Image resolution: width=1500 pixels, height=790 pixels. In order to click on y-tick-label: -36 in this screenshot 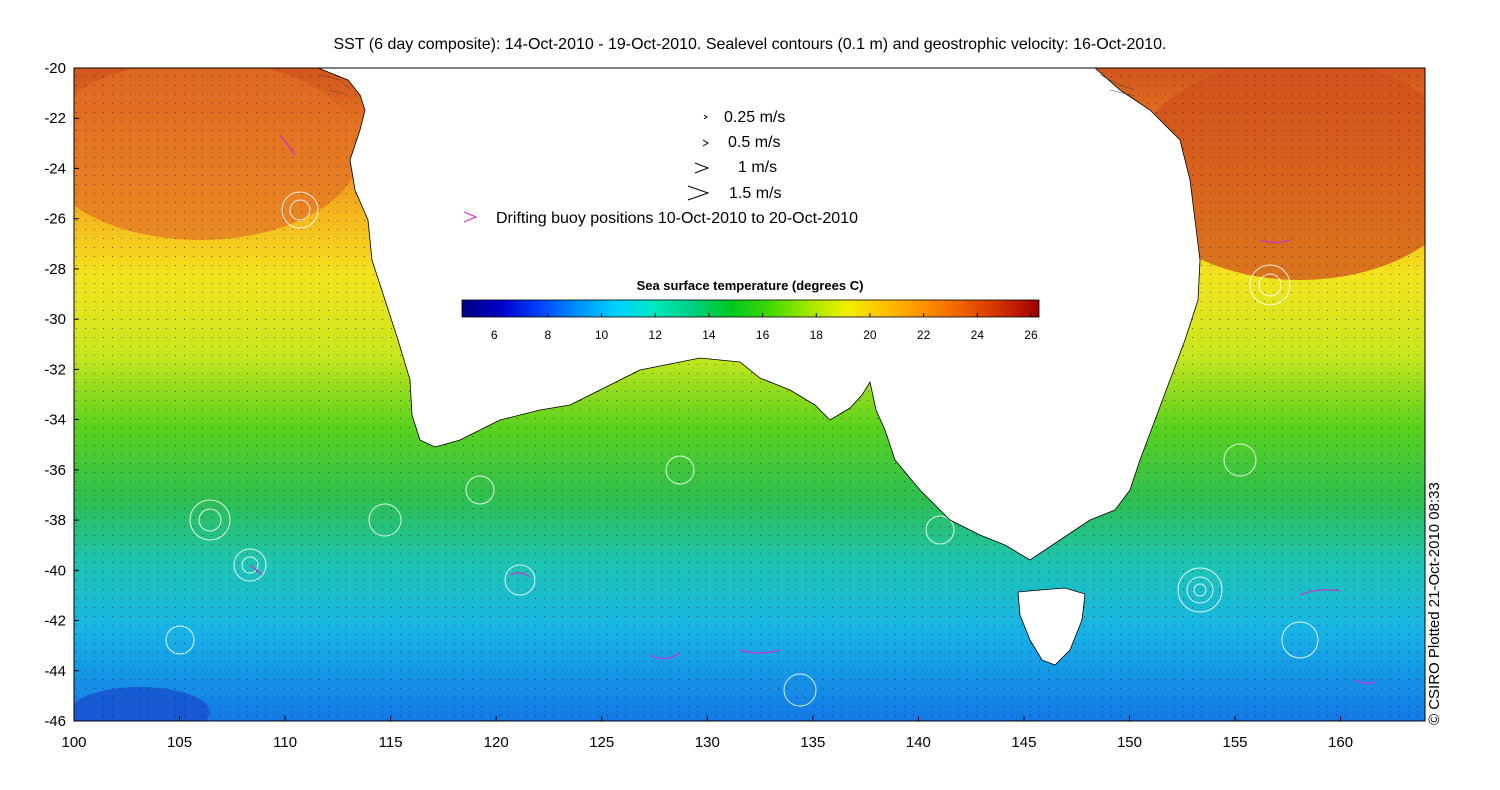, I will do `click(55, 470)`.